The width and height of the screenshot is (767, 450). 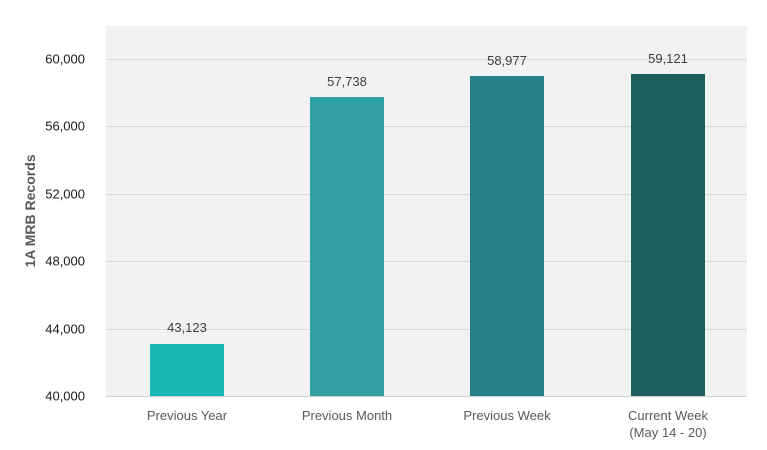 I want to click on y-tick: 48,000, so click(x=65, y=261).